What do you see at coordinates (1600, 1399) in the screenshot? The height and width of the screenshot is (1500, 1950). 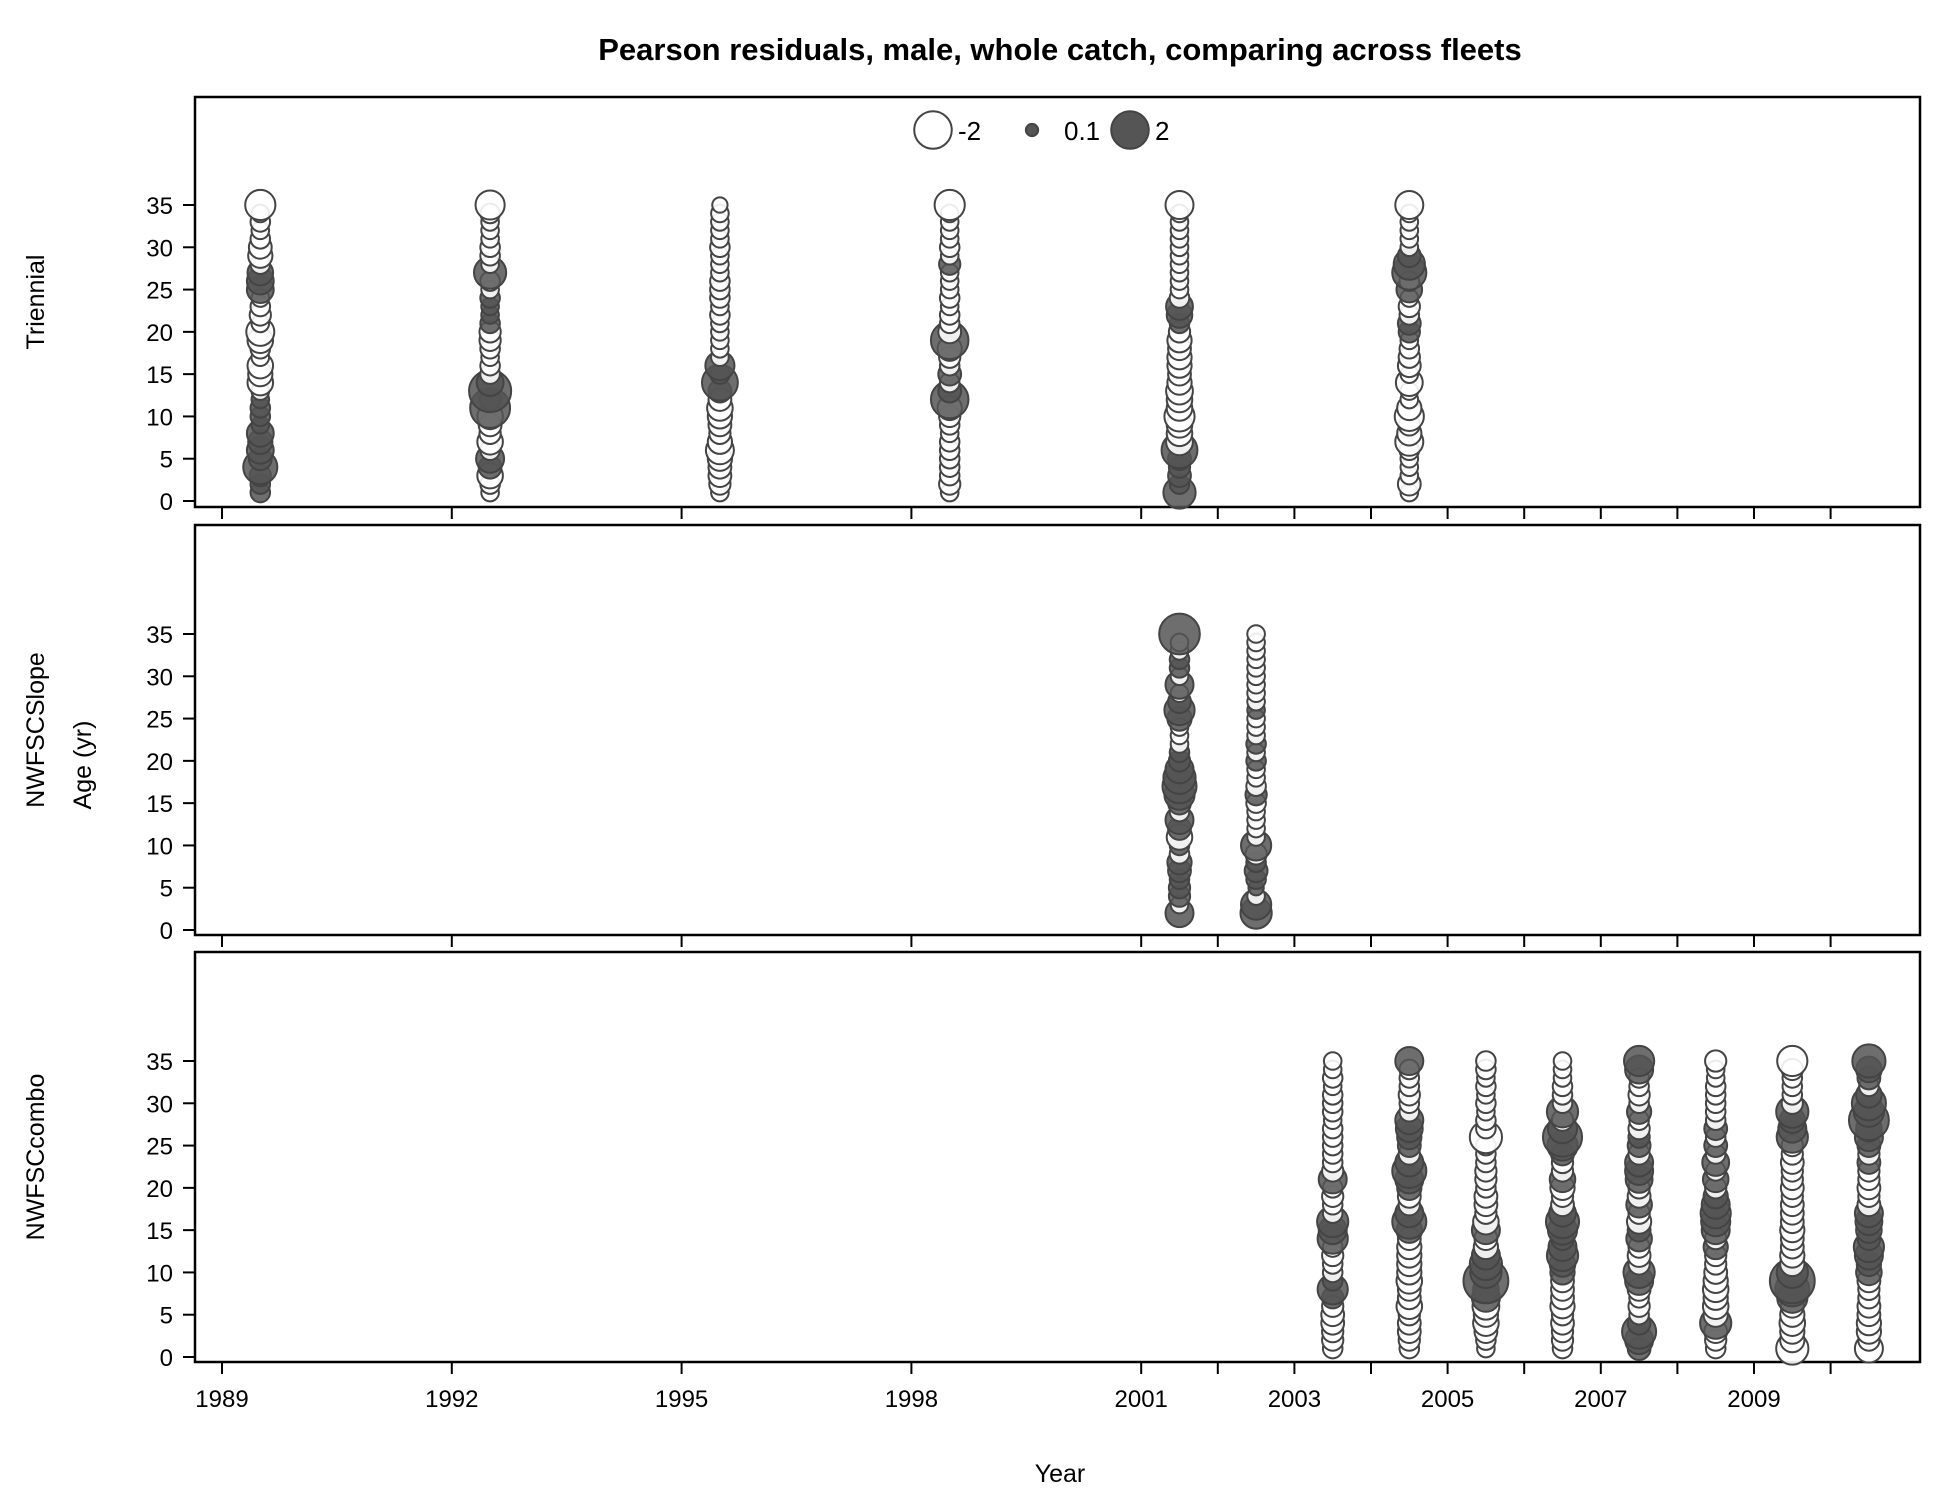 I see `x-tick-label: 2007` at bounding box center [1600, 1399].